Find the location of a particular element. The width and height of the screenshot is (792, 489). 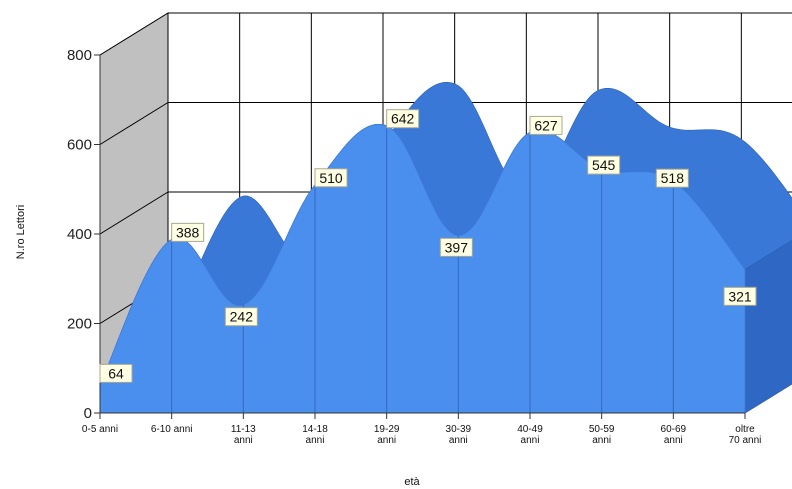

data-label: 545 is located at coordinates (604, 165).